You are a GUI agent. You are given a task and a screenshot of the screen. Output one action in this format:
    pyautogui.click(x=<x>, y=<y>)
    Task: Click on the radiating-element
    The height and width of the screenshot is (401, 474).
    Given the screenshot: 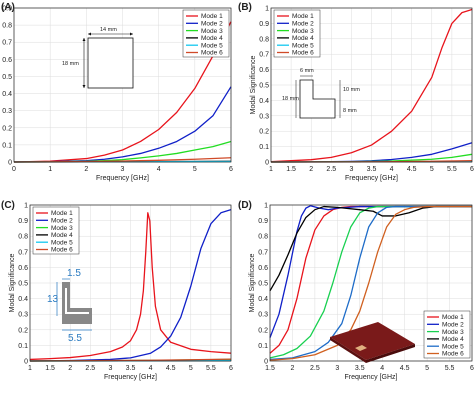 What is the action you would take?
    pyautogui.click(x=361, y=348)
    